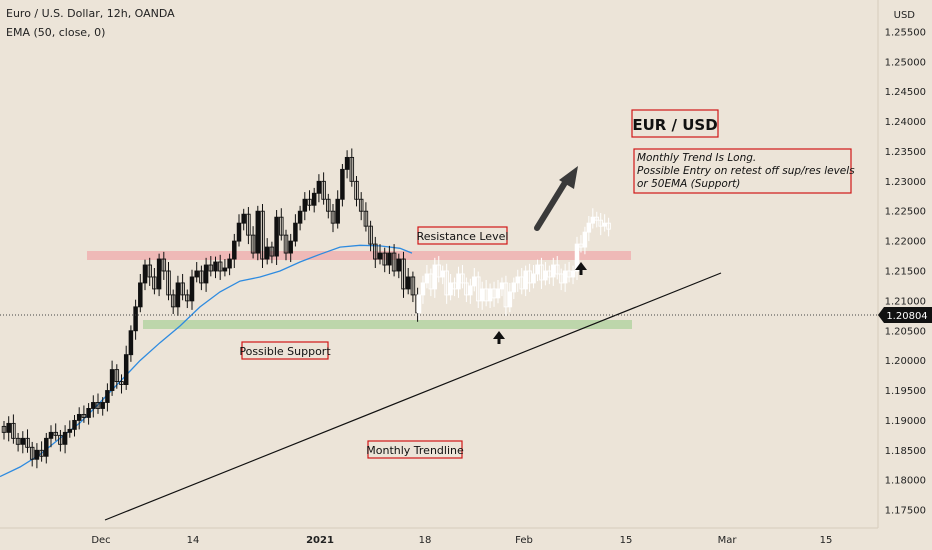  I want to click on eur-usd-title-box: EUR / USD, so click(675, 123).